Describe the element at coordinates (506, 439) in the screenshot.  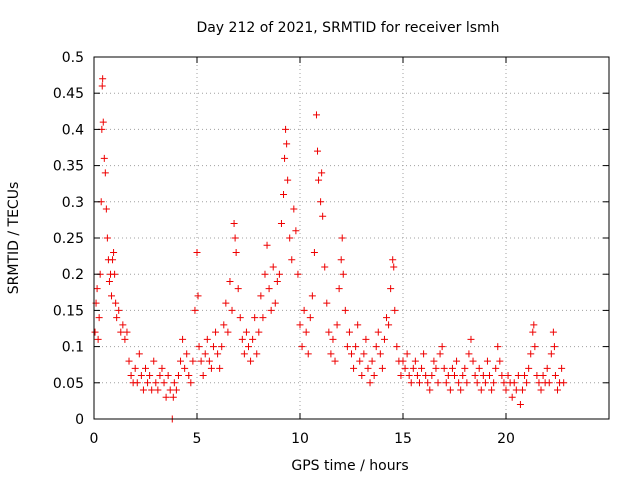
I see `x-tick-label: 20` at that location.